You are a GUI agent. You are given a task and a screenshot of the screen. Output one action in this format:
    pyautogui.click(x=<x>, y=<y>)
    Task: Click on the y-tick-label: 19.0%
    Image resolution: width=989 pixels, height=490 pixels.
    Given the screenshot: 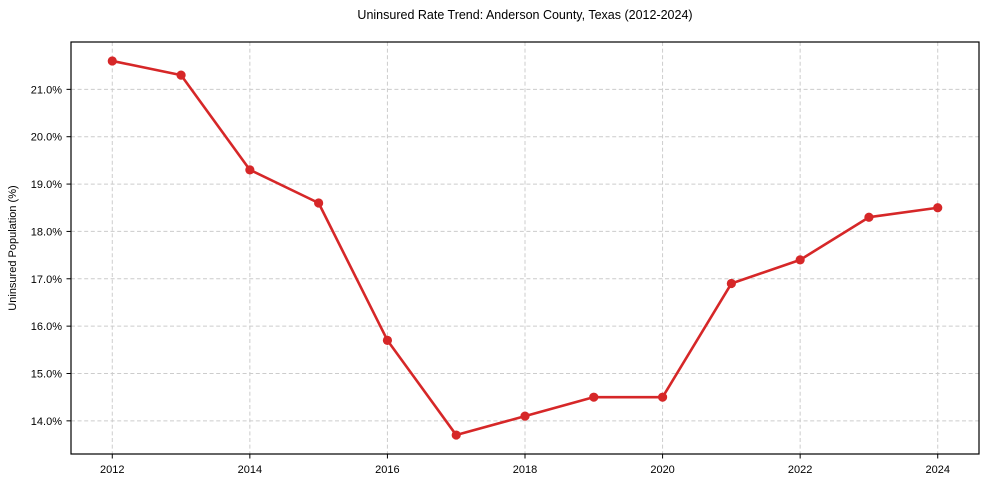 What is the action you would take?
    pyautogui.click(x=46, y=185)
    